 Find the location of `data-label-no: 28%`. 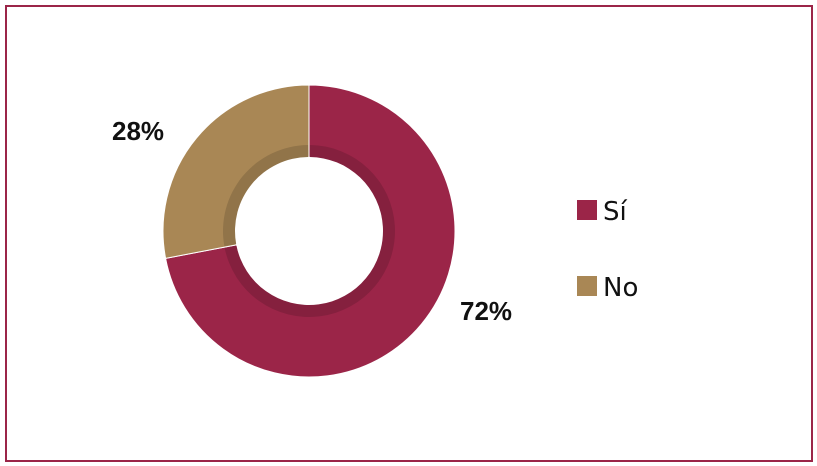

data-label-no: 28% is located at coordinates (138, 131).